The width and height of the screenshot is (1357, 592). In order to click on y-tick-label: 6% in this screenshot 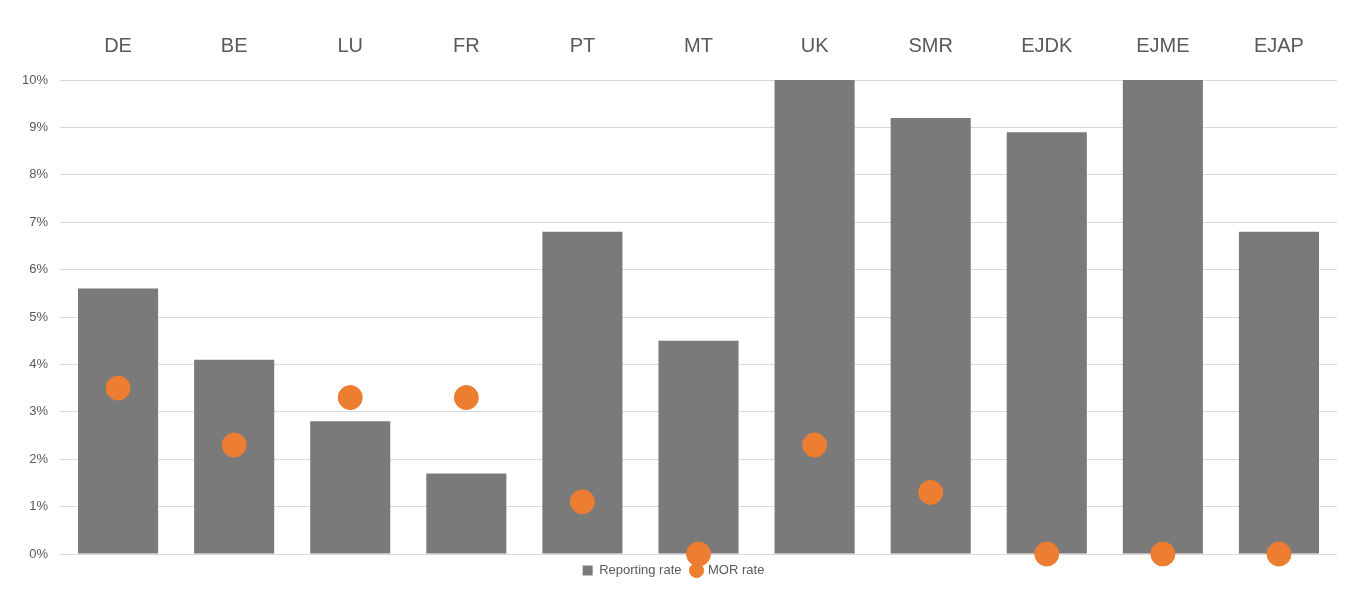, I will do `click(39, 269)`.